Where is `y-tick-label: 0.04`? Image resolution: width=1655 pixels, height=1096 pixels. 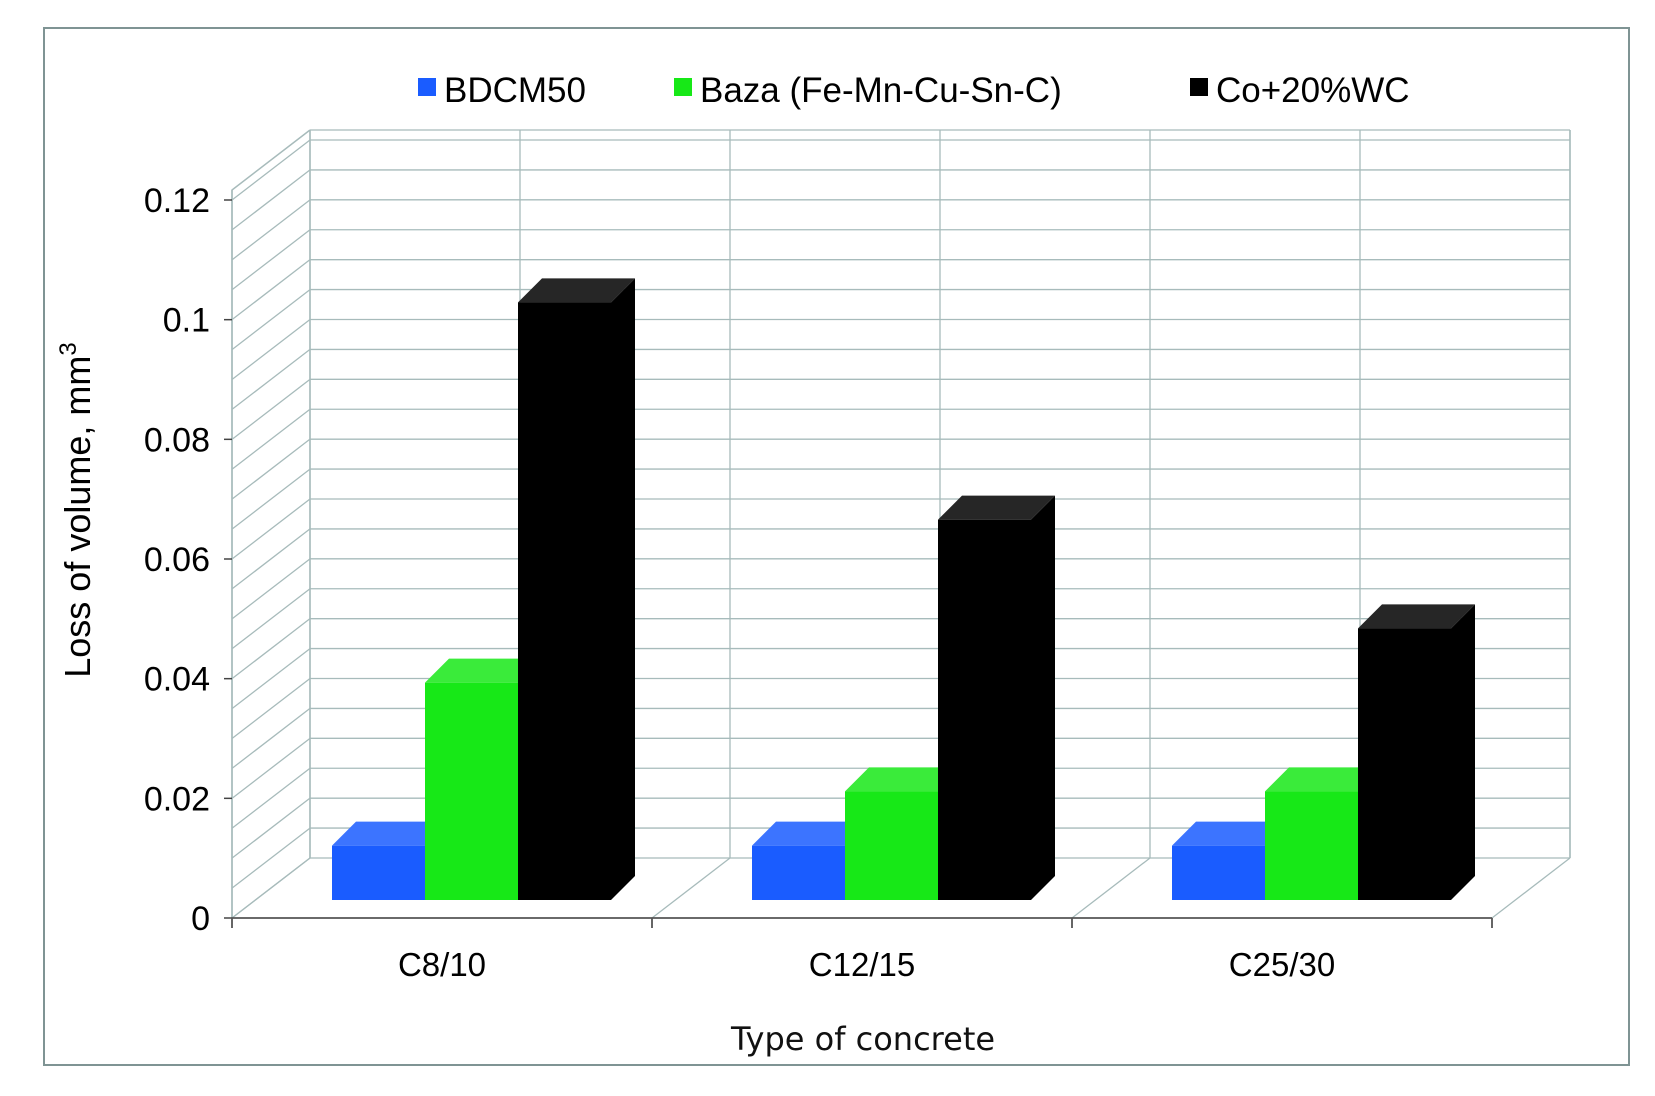 y-tick-label: 0.04 is located at coordinates (177, 680).